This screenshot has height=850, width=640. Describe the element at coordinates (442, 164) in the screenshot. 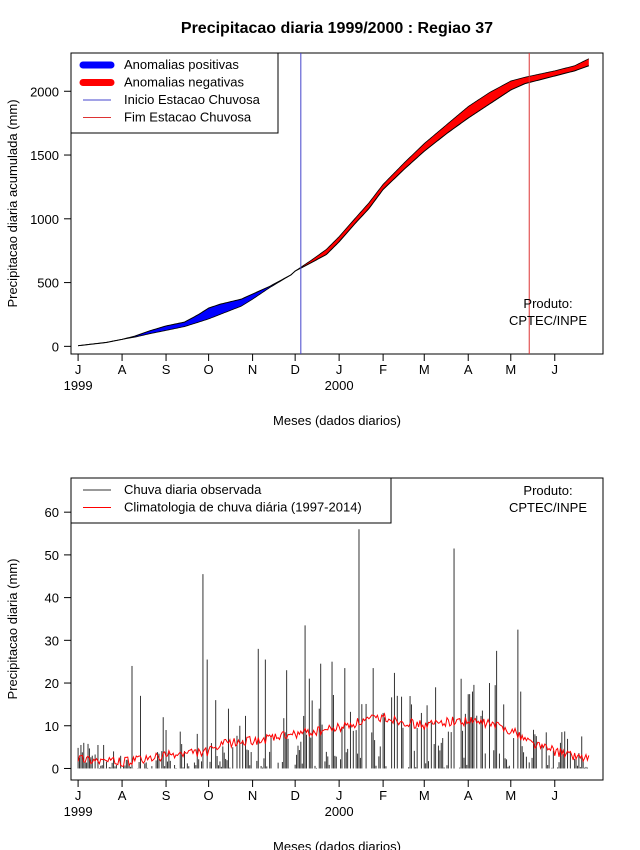

I see `negative-anomaly-area` at that location.